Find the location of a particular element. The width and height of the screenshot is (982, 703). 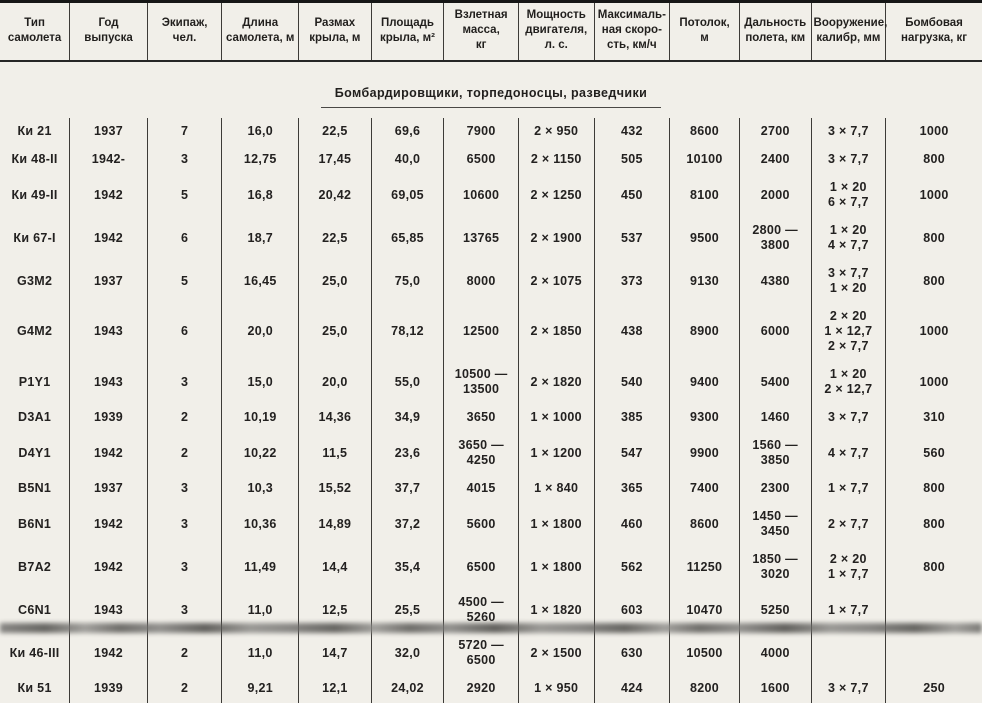

table-cell: 3650 — 4250 is located at coordinates (481, 453).